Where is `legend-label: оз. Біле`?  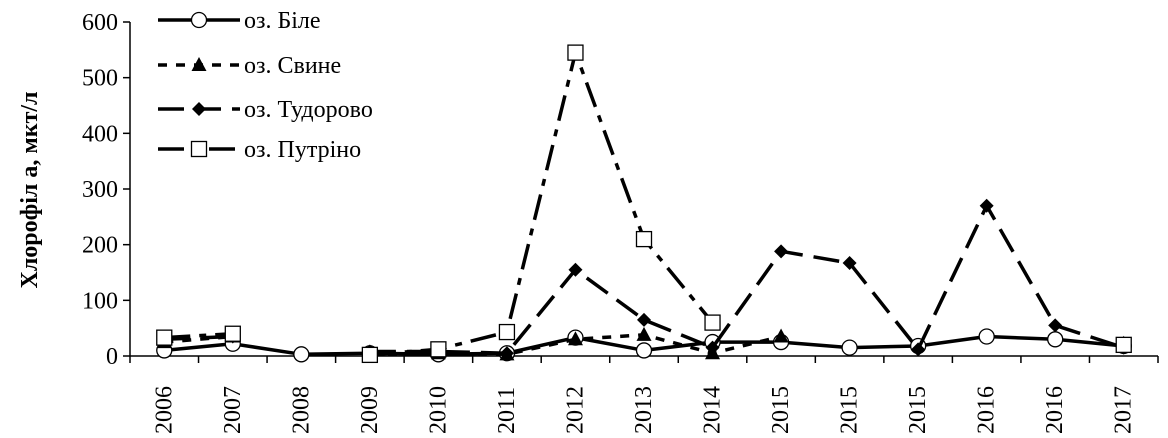
legend-label: оз. Біле is located at coordinates (282, 21).